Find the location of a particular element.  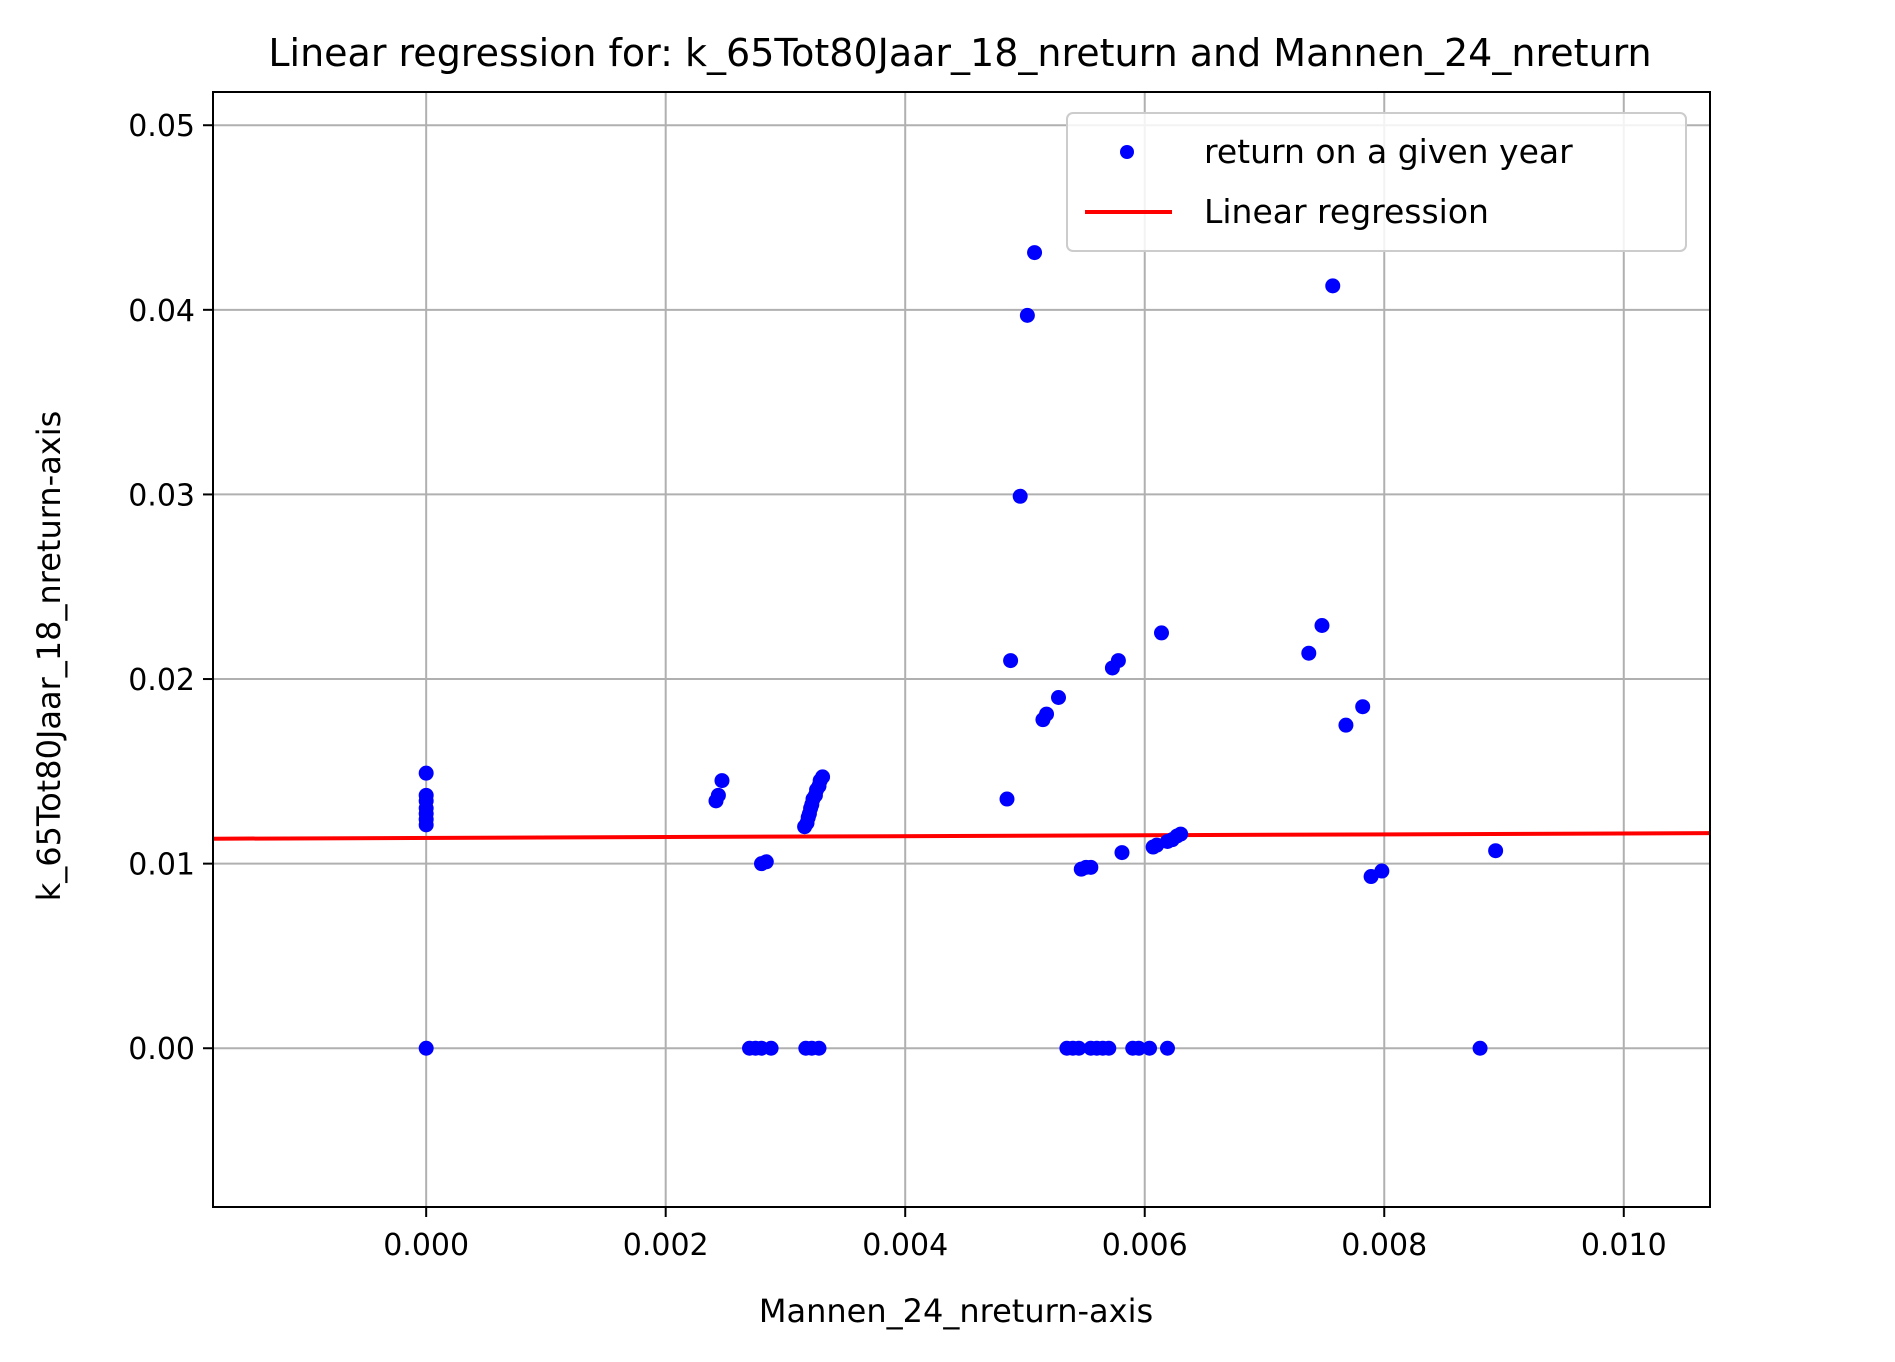

x-tick-label: 0.010 is located at coordinates (1624, 1245).